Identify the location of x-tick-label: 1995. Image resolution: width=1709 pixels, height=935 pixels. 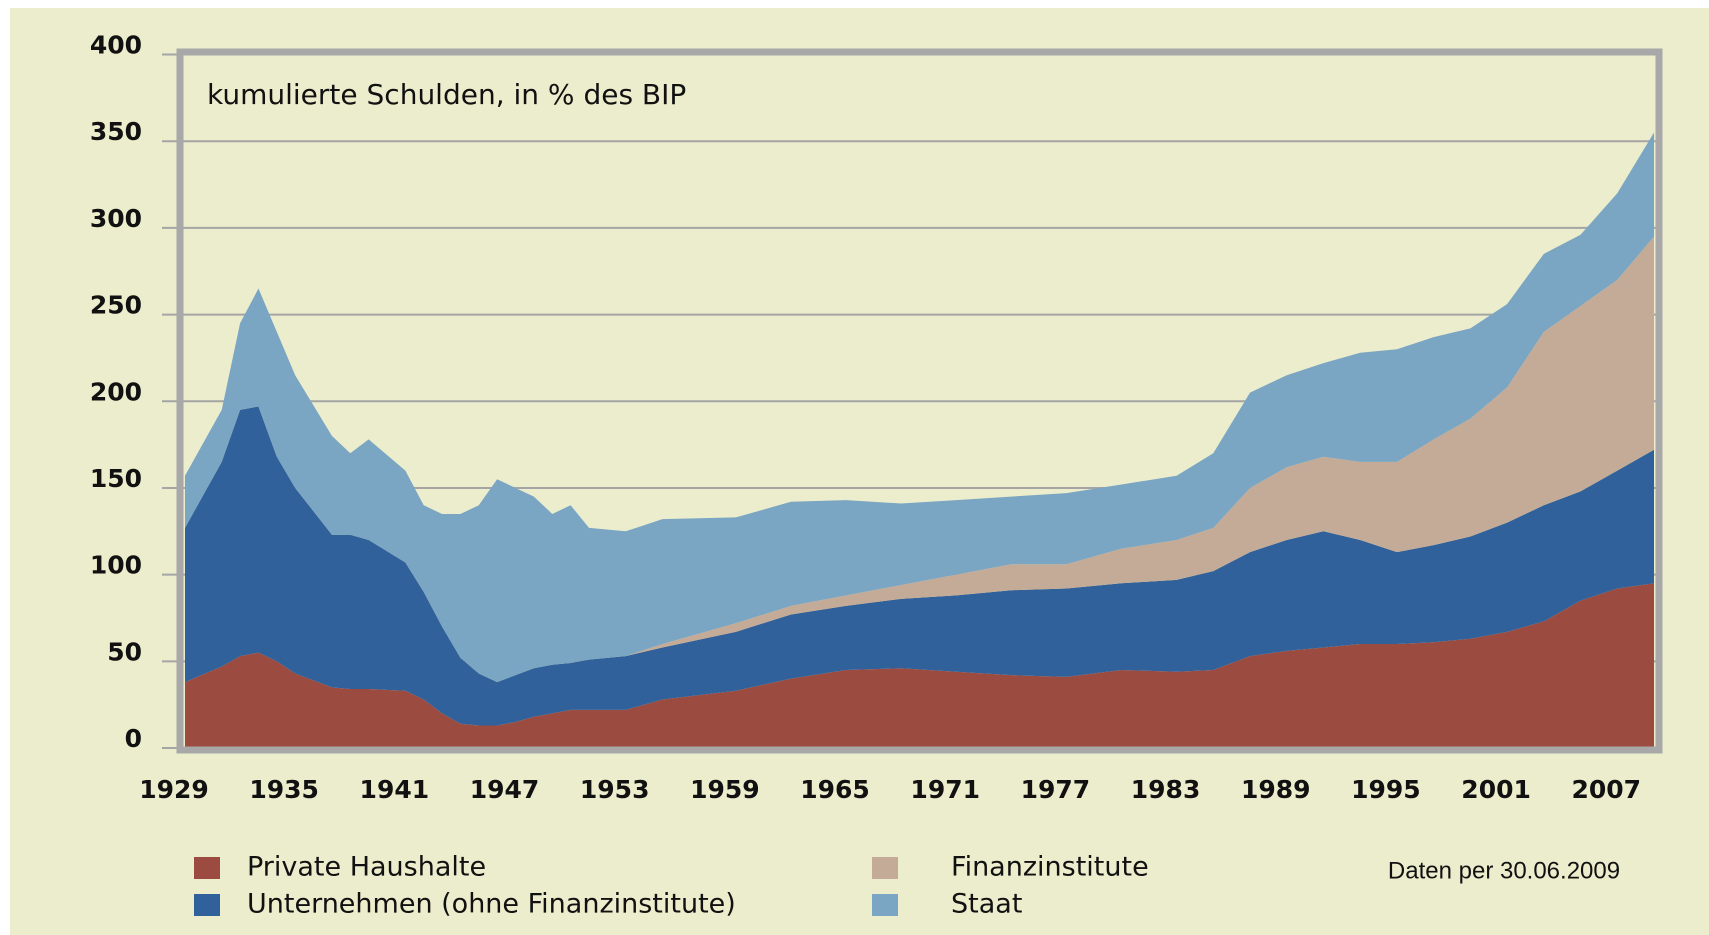
(1386, 789).